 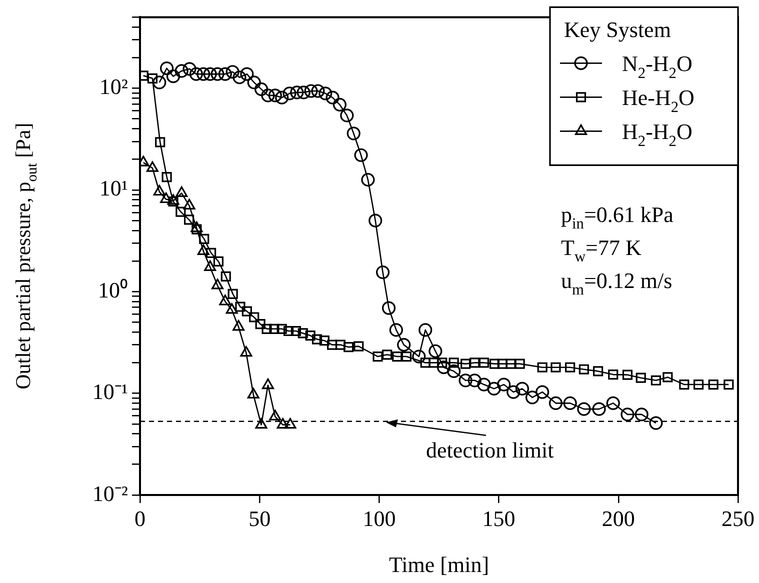 What do you see at coordinates (110, 391) in the screenshot?
I see `y-tick-label: 10⁻¹` at bounding box center [110, 391].